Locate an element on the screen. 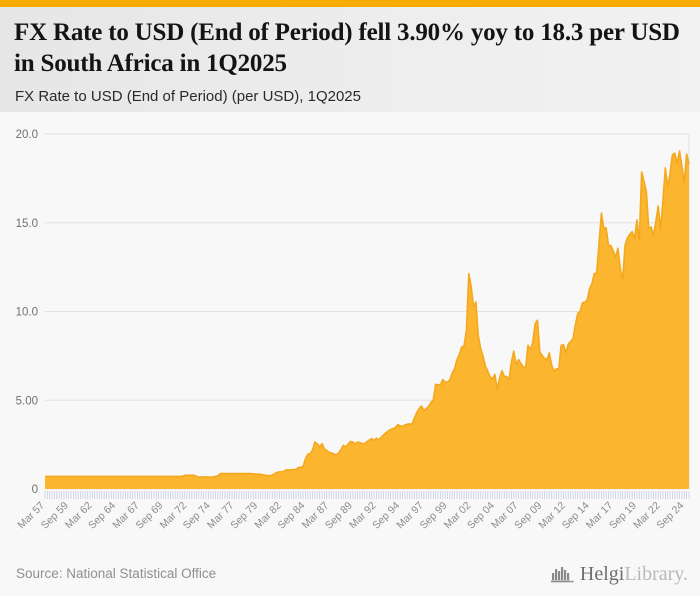 Image resolution: width=700 pixels, height=596 pixels. svg-text: Sep 24 is located at coordinates (670, 516).